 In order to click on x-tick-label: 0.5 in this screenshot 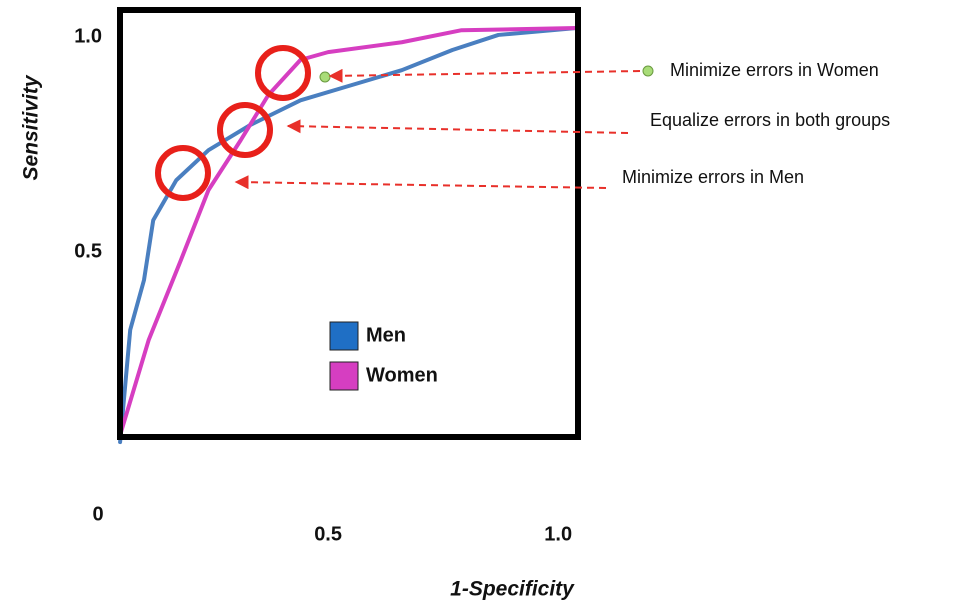, I will do `click(328, 534)`.